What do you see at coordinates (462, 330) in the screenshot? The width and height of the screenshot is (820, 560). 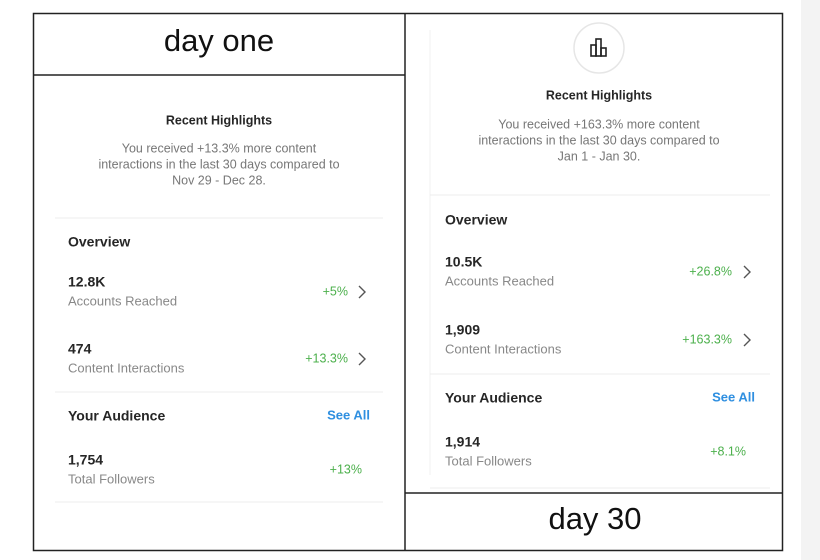 I see `metric-value: 1,909` at bounding box center [462, 330].